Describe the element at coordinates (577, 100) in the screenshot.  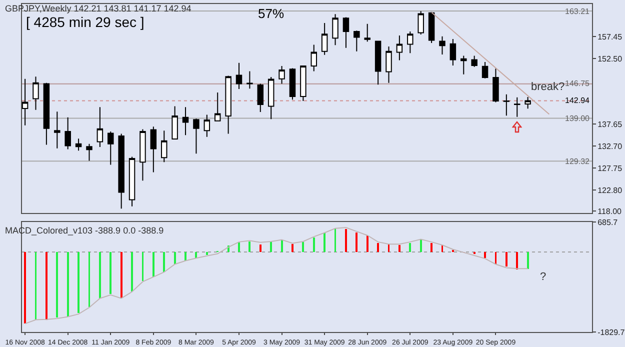
I see `ref-line-label: 142.94` at that location.